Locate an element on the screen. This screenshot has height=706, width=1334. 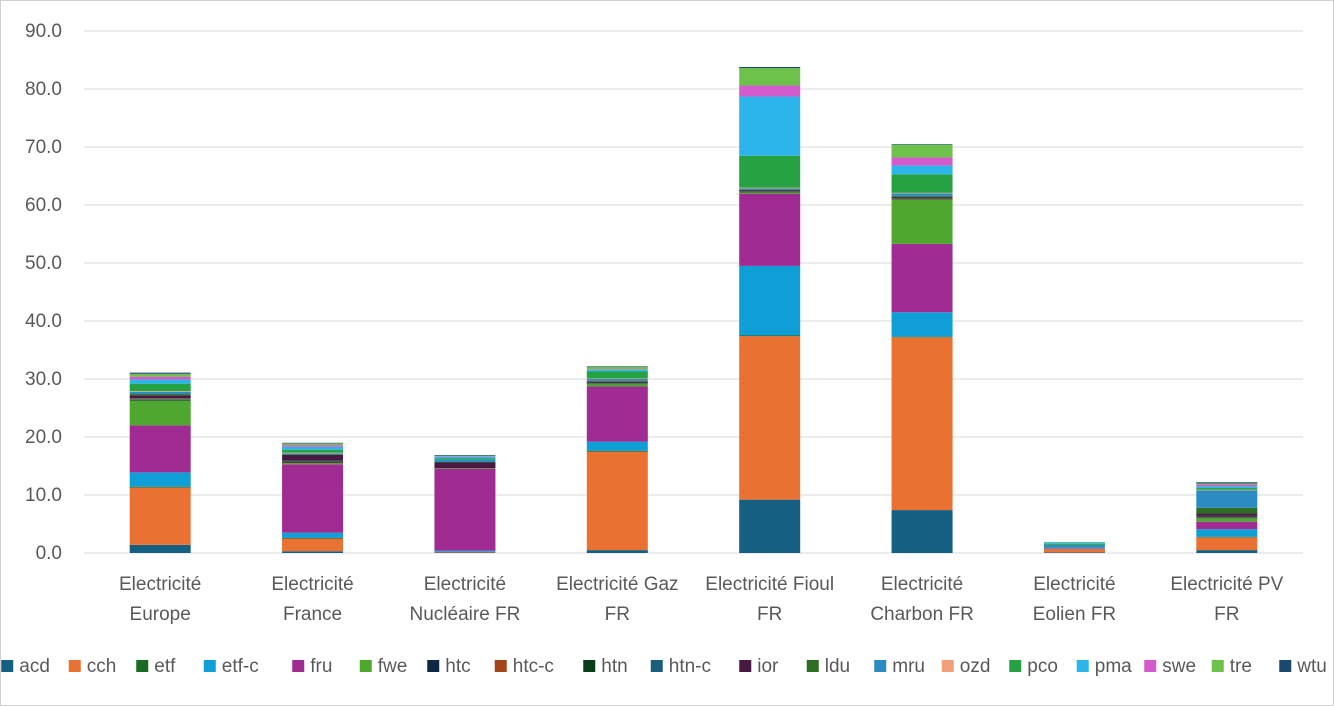
legend-swatch-htn-c is located at coordinates (656, 666).